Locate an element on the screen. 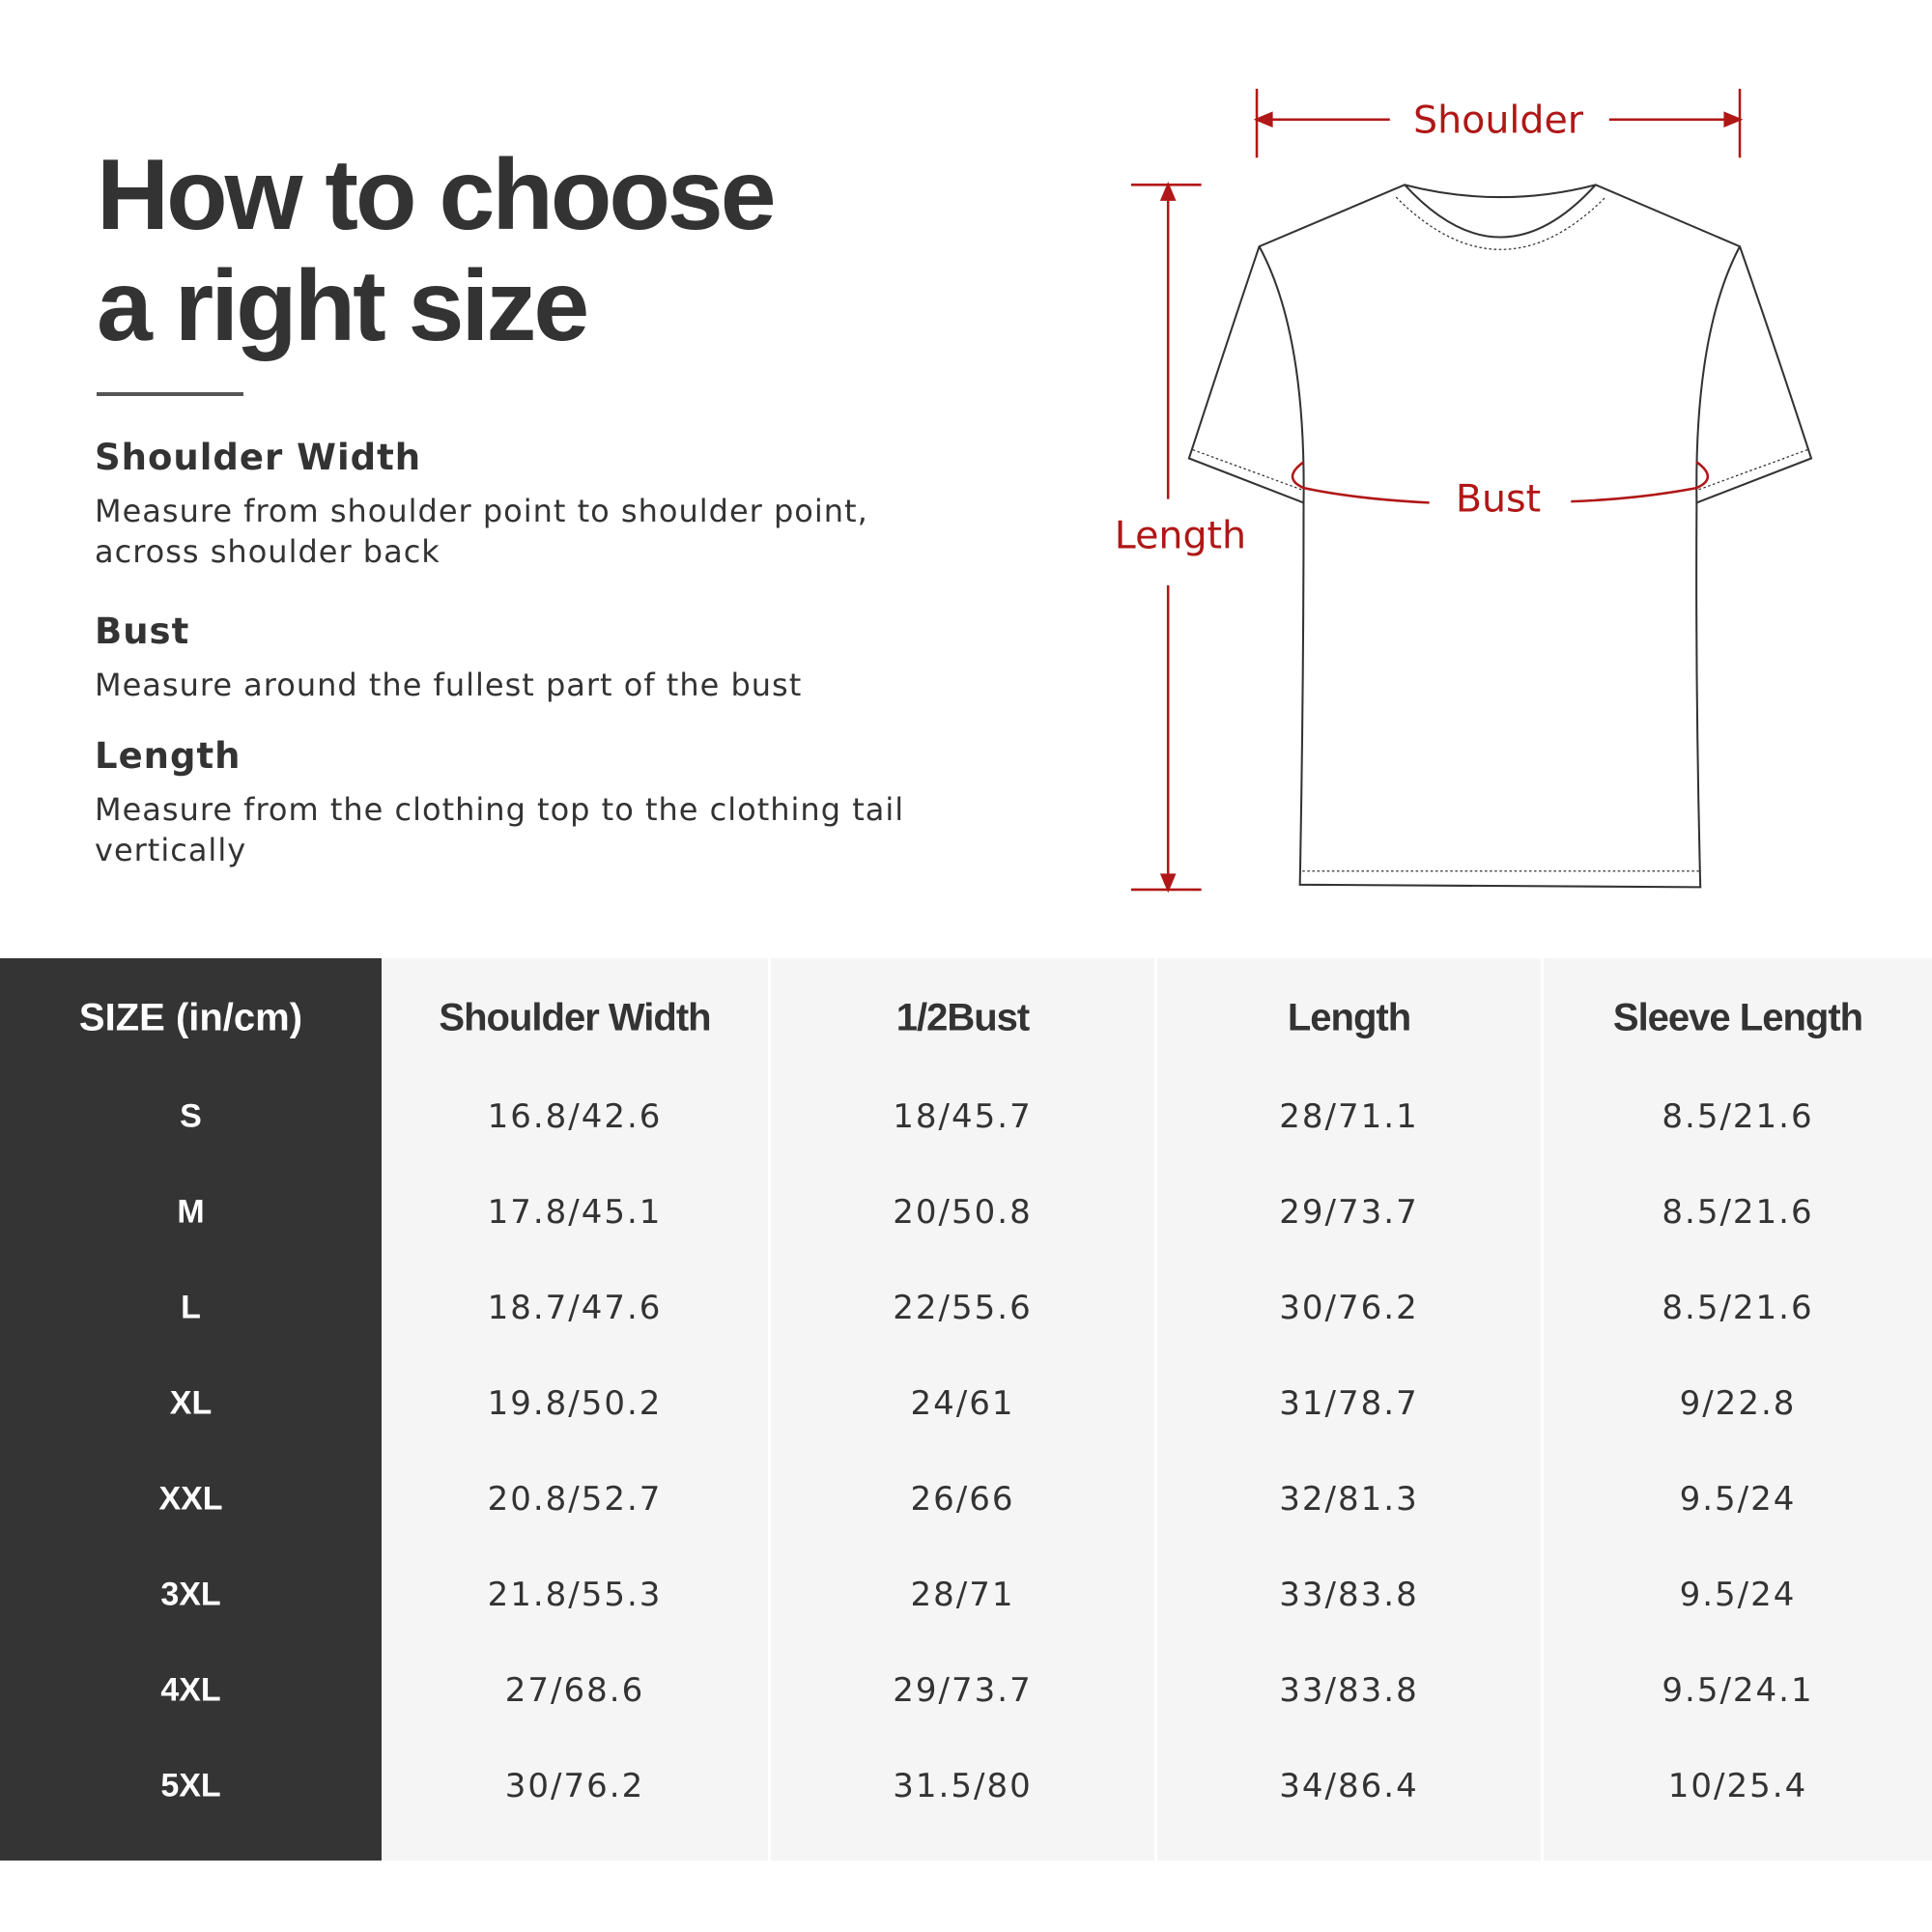 Image resolution: width=1932 pixels, height=1932 pixels. cell-shoulder-width-xxl: 20.8/52.7 is located at coordinates (575, 1499).